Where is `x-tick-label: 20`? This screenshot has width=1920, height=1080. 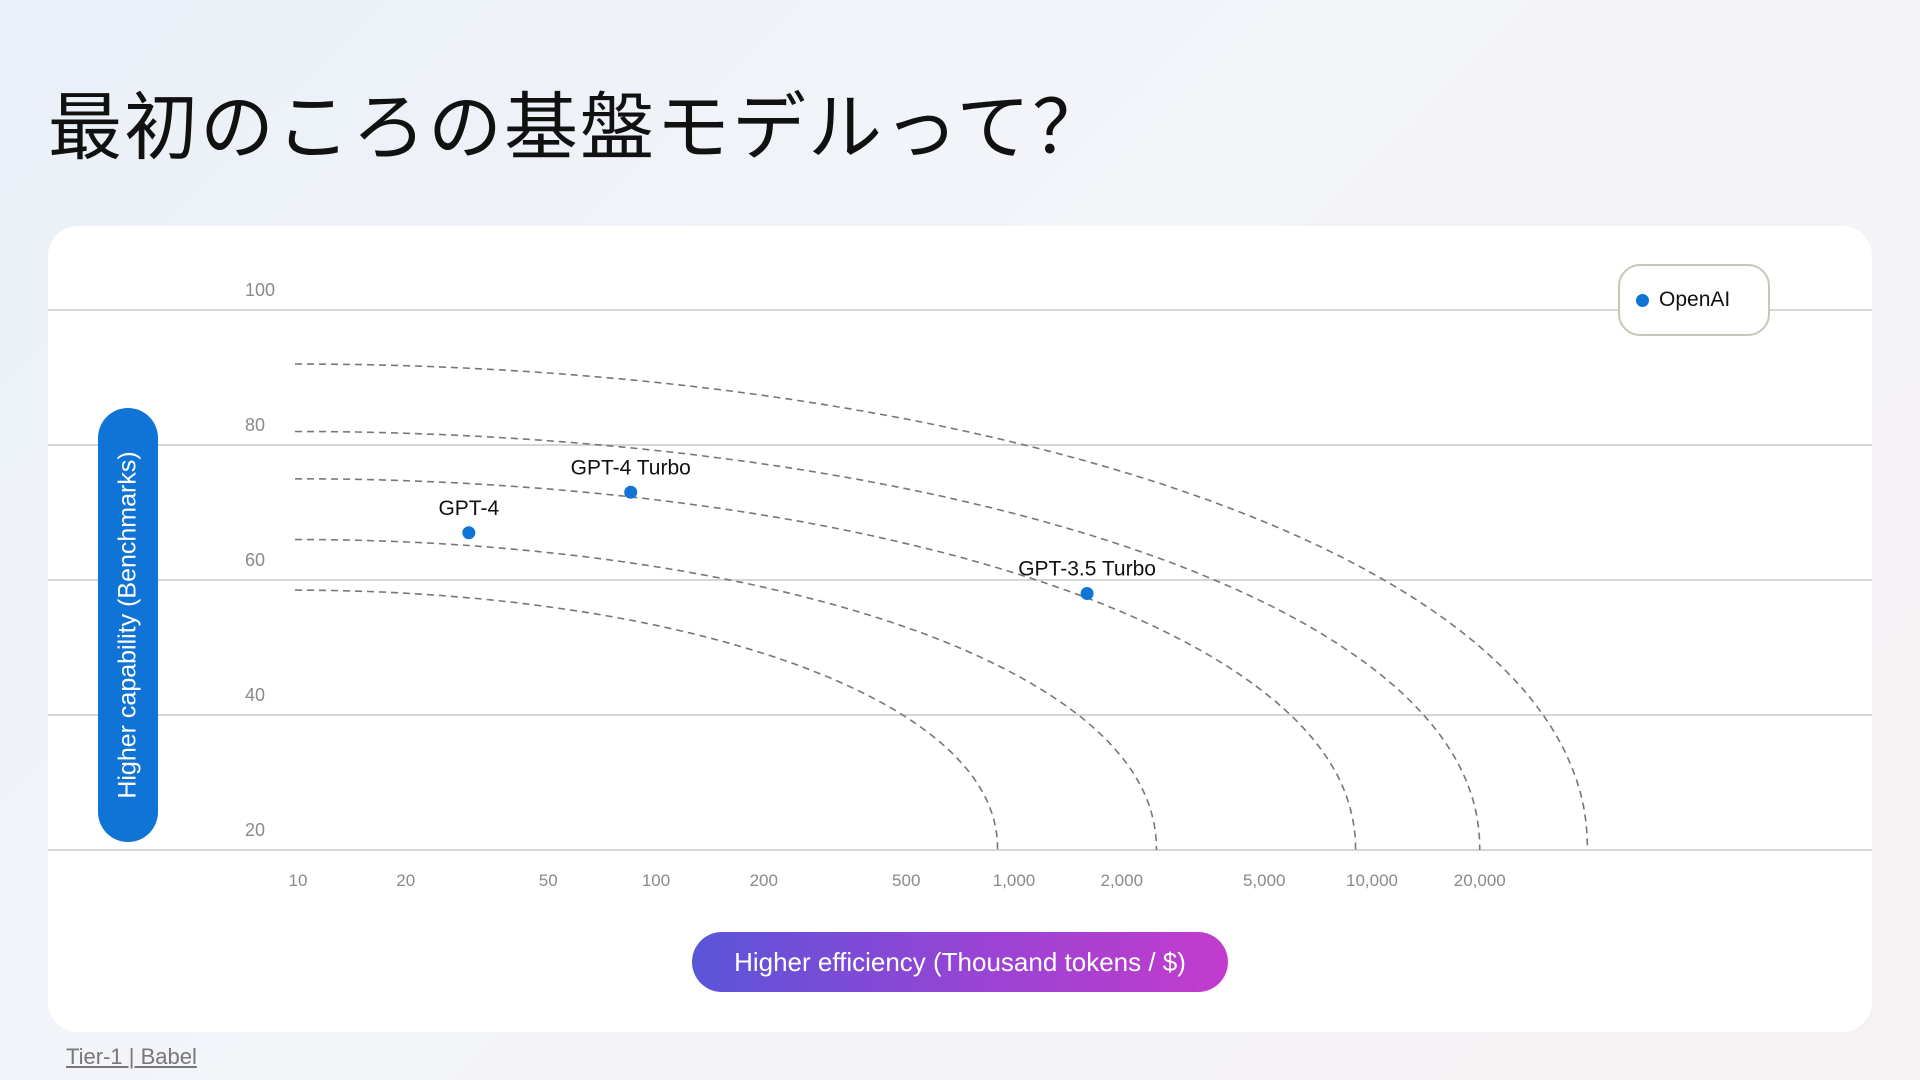 x-tick-label: 20 is located at coordinates (405, 880).